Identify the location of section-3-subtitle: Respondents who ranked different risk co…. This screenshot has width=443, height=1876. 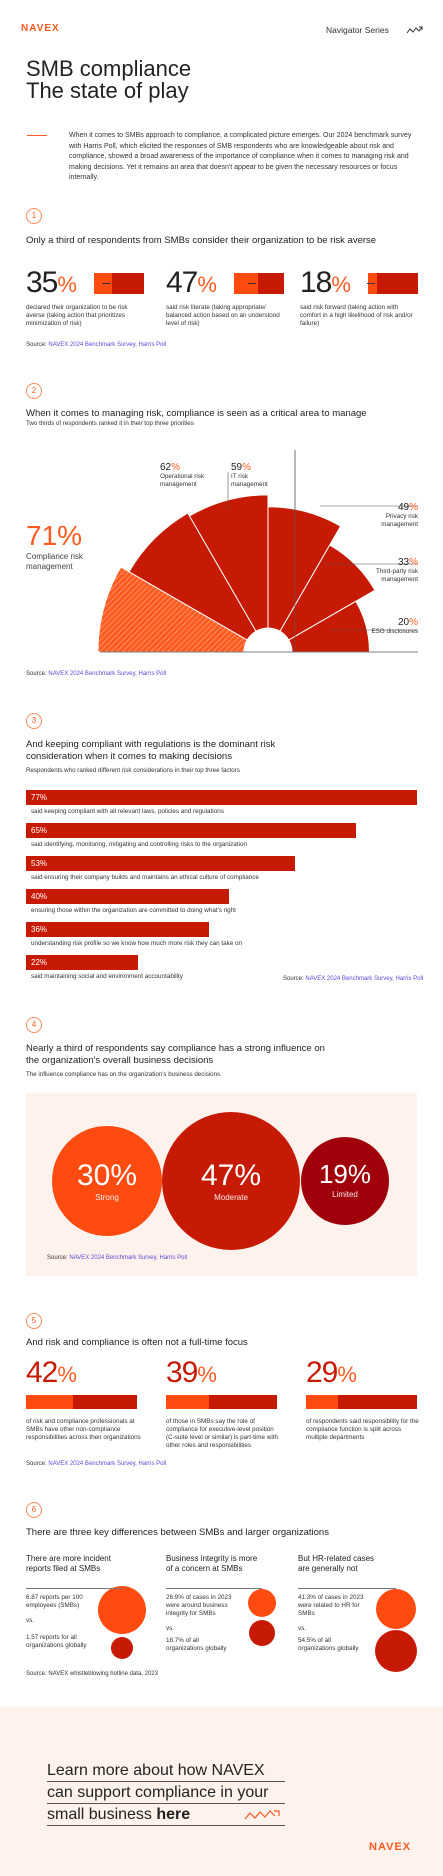
(133, 770).